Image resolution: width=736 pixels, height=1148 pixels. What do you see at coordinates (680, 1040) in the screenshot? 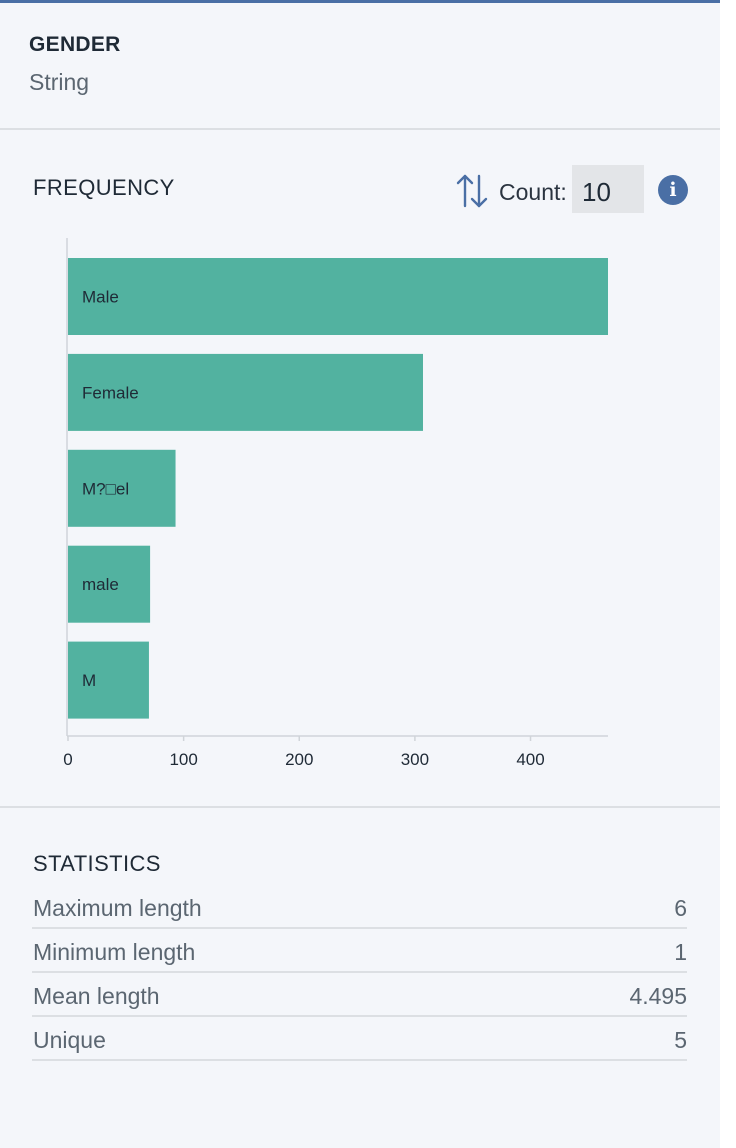
I see `stat-value: 5` at bounding box center [680, 1040].